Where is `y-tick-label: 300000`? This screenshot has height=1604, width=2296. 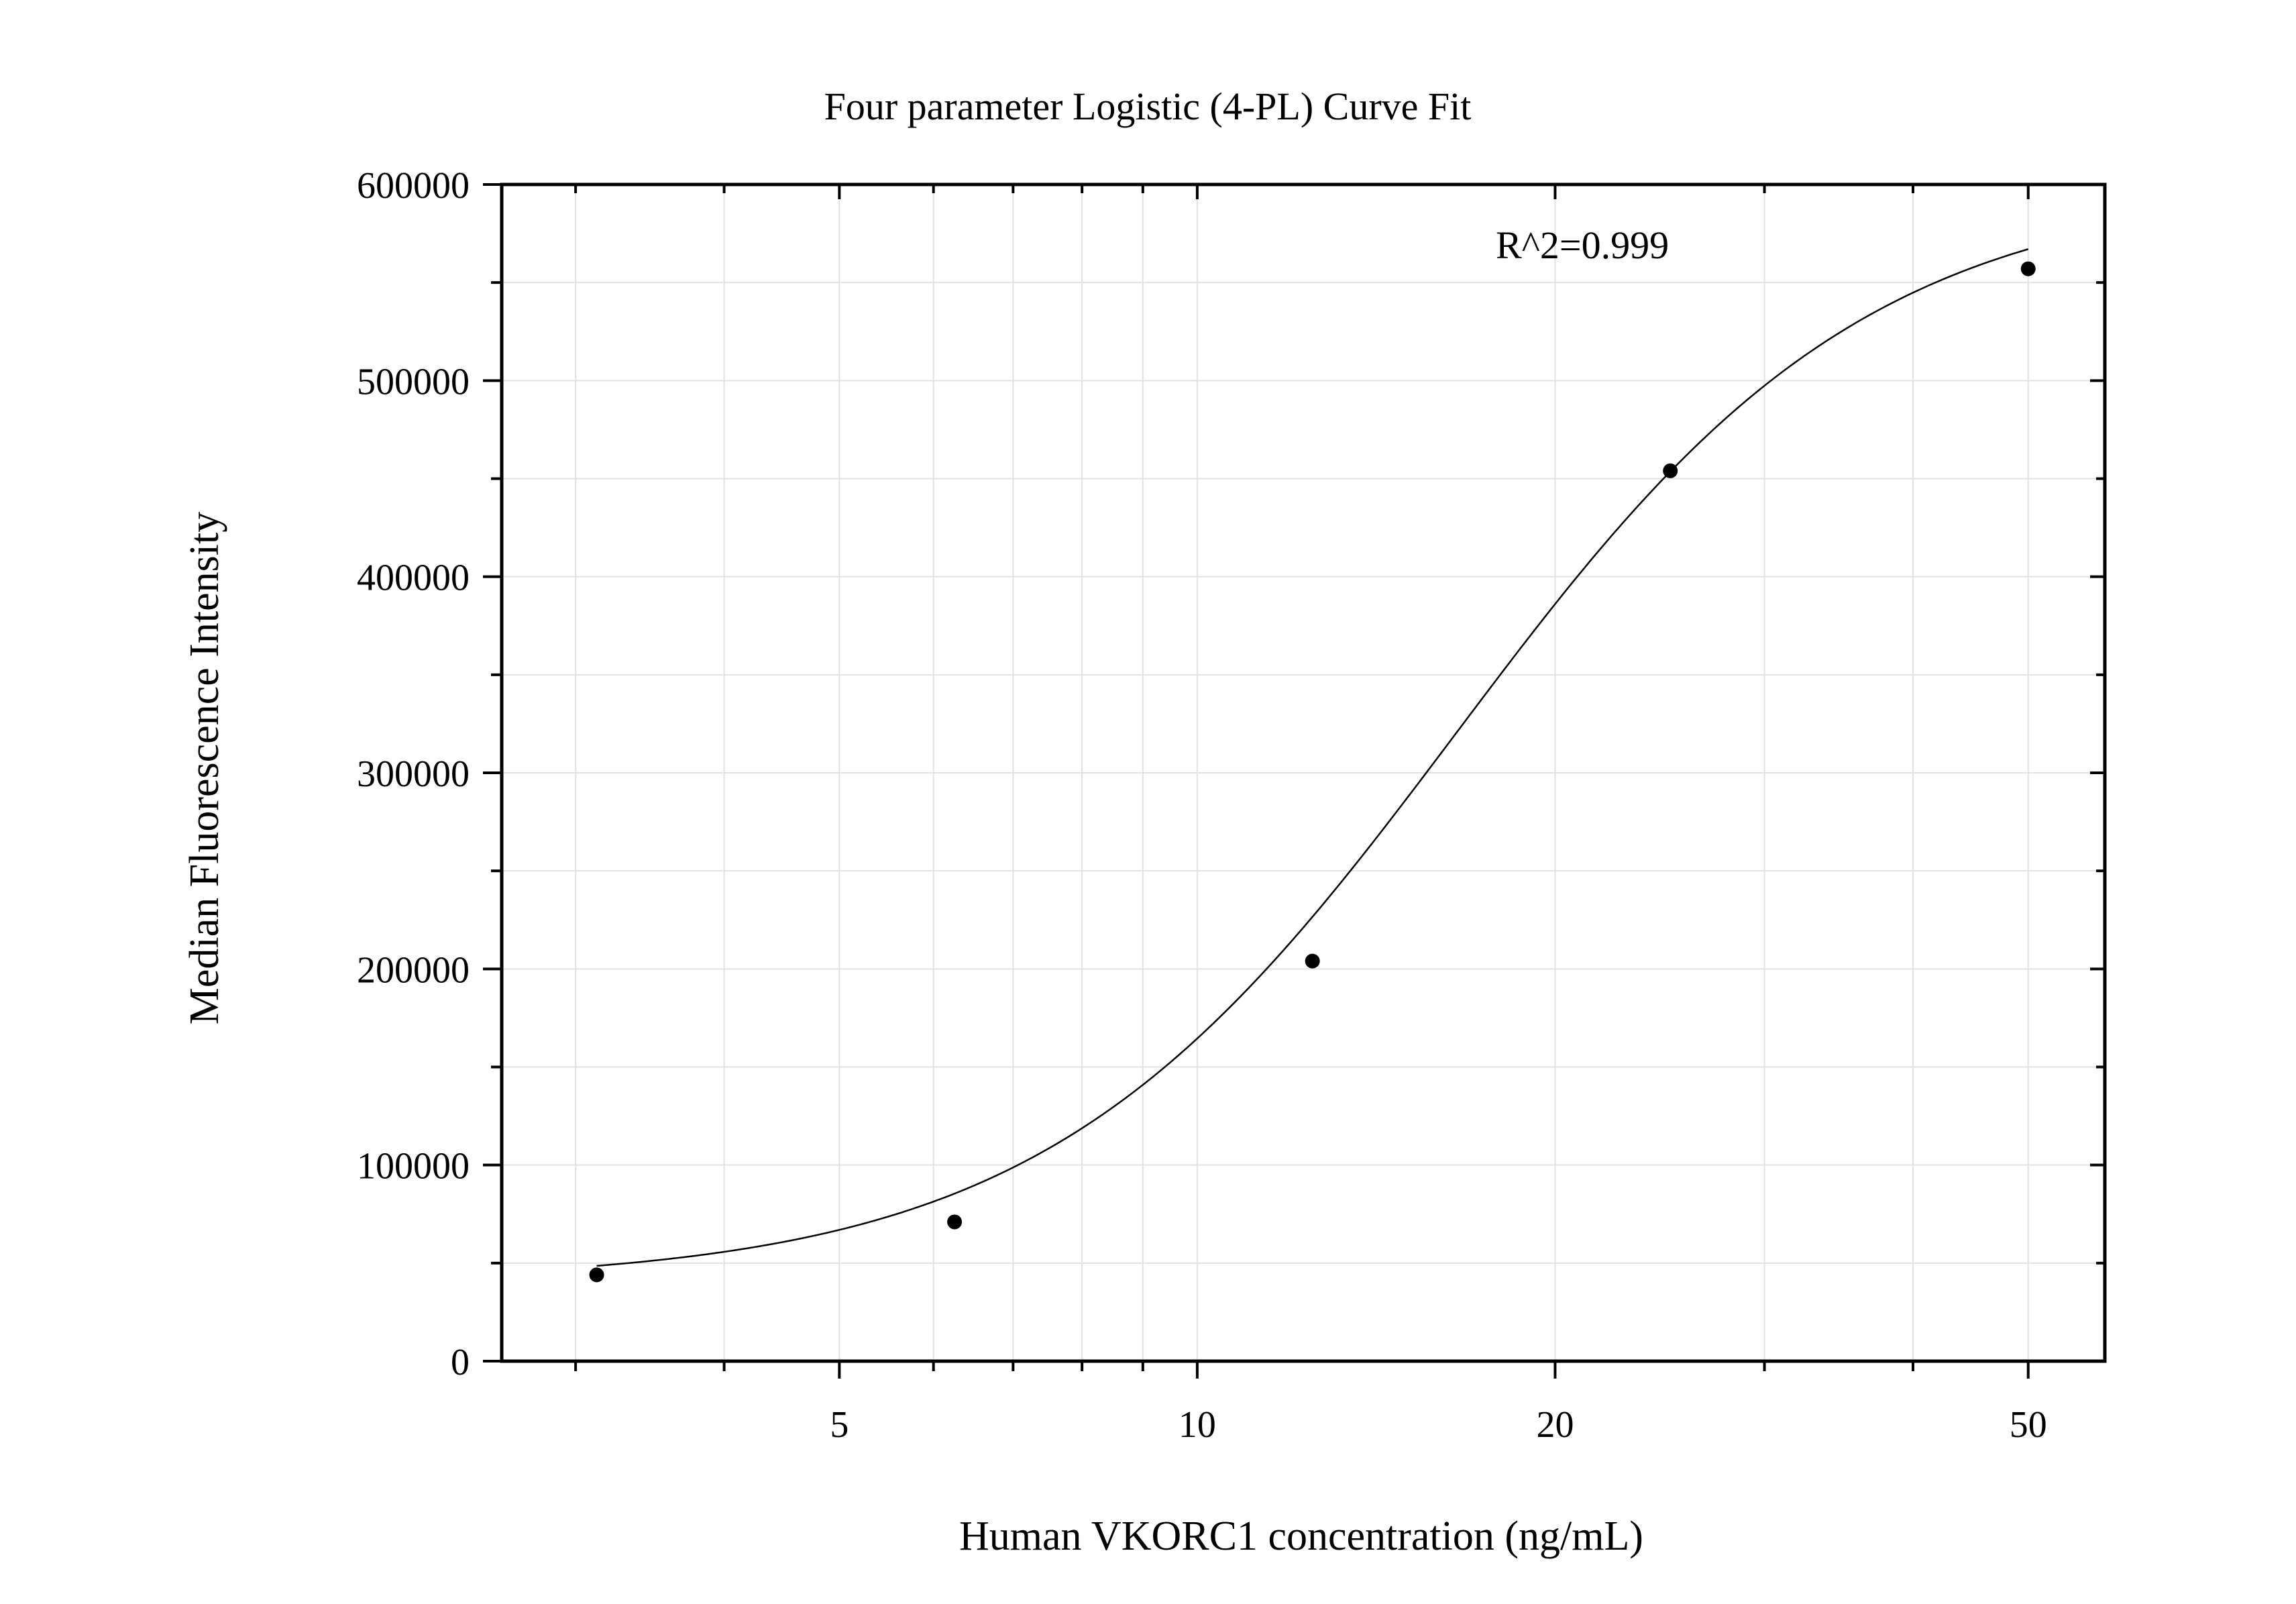 y-tick-label: 300000 is located at coordinates (414, 774).